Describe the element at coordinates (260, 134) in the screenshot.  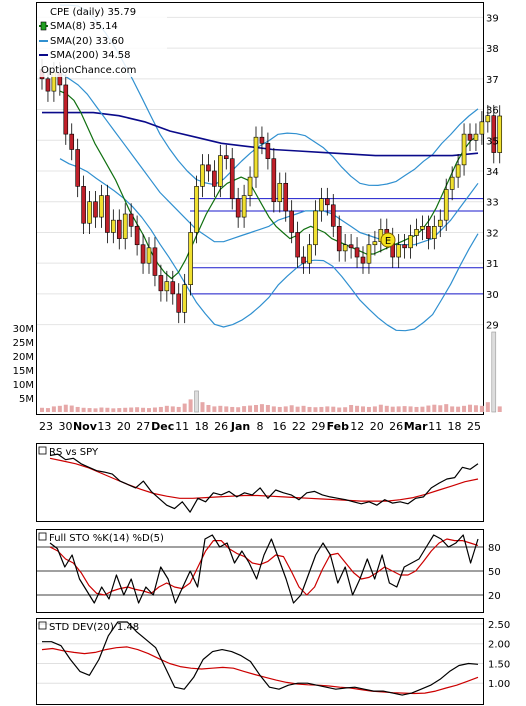
I see `sma200-line` at that location.